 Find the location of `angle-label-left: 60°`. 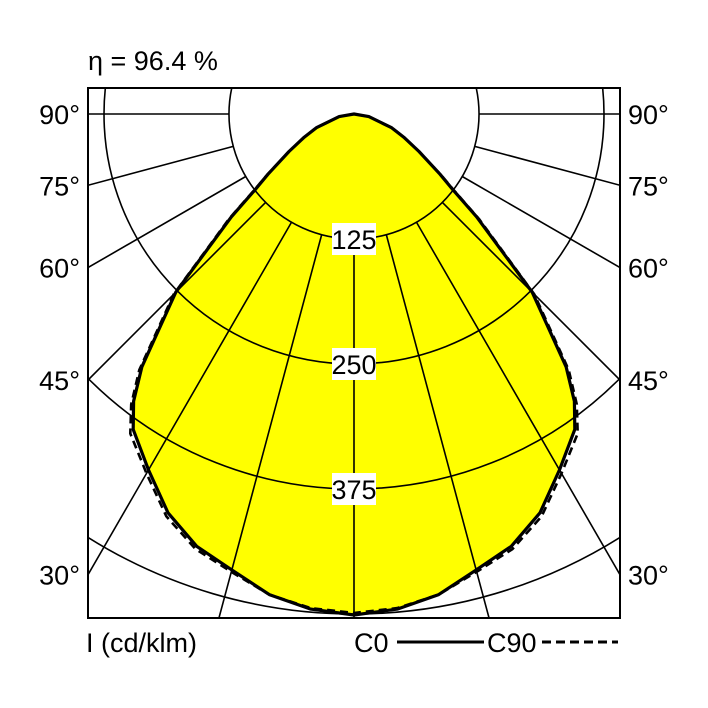

angle-label-left: 60° is located at coordinates (59, 269).